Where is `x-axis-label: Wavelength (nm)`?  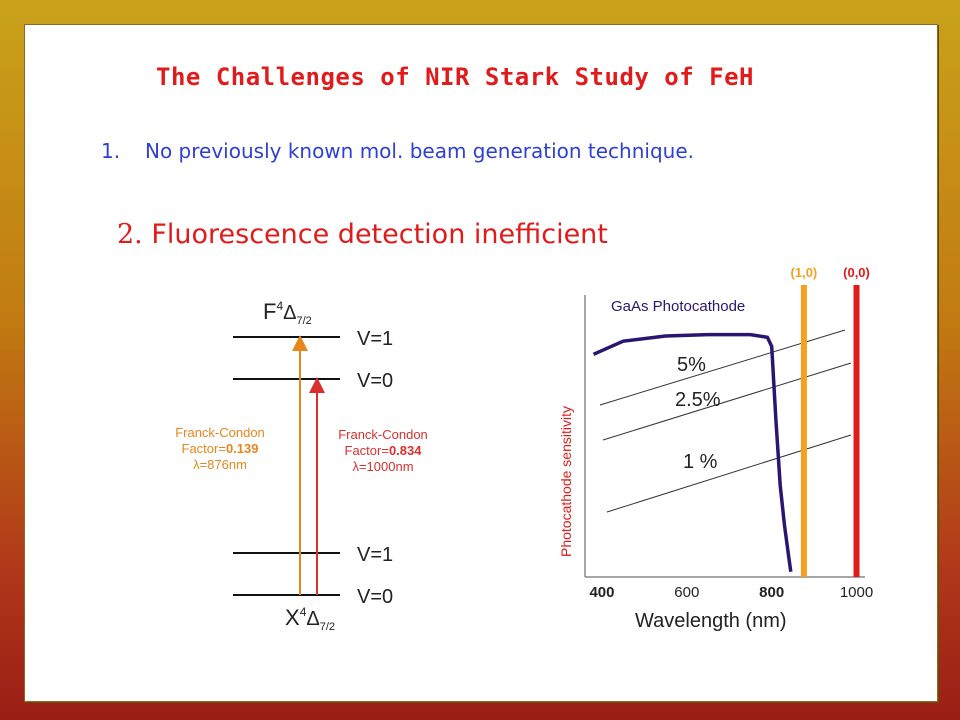
x-axis-label: Wavelength (nm) is located at coordinates (711, 621).